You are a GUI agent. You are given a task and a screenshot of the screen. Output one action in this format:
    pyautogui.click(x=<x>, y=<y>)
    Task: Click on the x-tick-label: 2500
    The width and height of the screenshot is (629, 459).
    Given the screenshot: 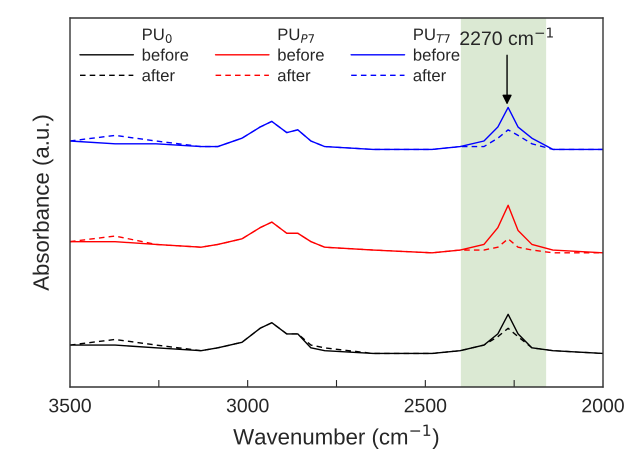 What is the action you would take?
    pyautogui.click(x=425, y=405)
    